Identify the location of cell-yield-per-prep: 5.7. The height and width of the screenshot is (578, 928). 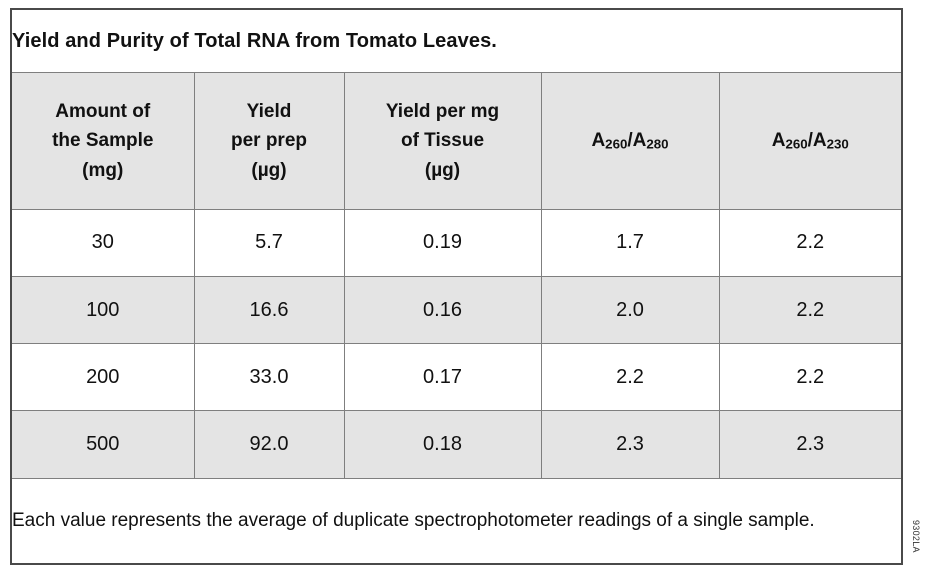
(269, 242).